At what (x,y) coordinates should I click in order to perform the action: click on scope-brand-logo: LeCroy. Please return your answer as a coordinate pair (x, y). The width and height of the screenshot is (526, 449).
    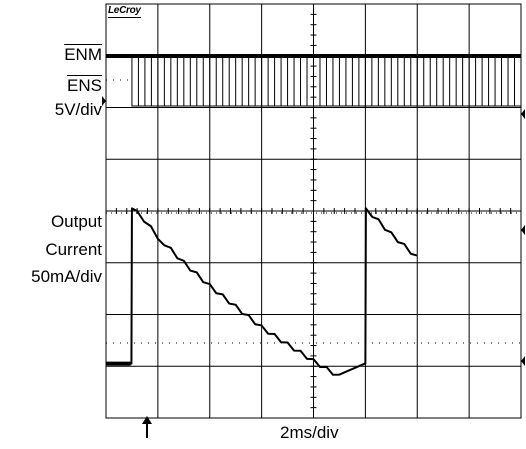
    Looking at the image, I should click on (124, 11).